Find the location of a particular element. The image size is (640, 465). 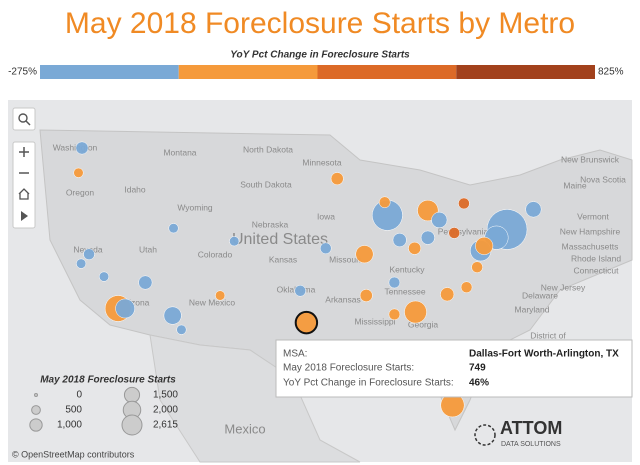

pan-icon is located at coordinates (24, 216).